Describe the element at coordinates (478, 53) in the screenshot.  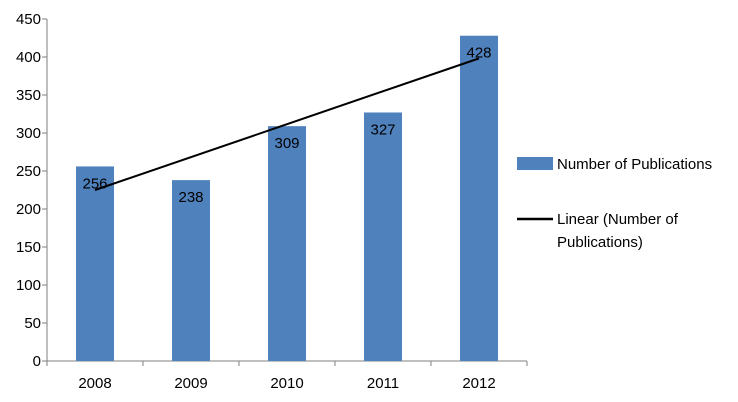
I see `data-label: 428` at that location.